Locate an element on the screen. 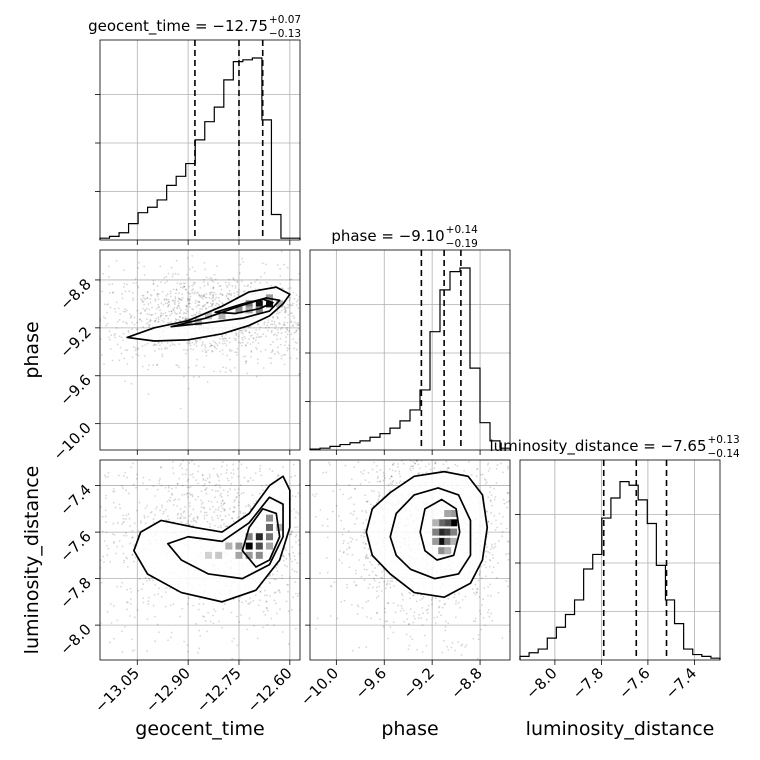  x-axis-label-phase: phase is located at coordinates (409, 729).